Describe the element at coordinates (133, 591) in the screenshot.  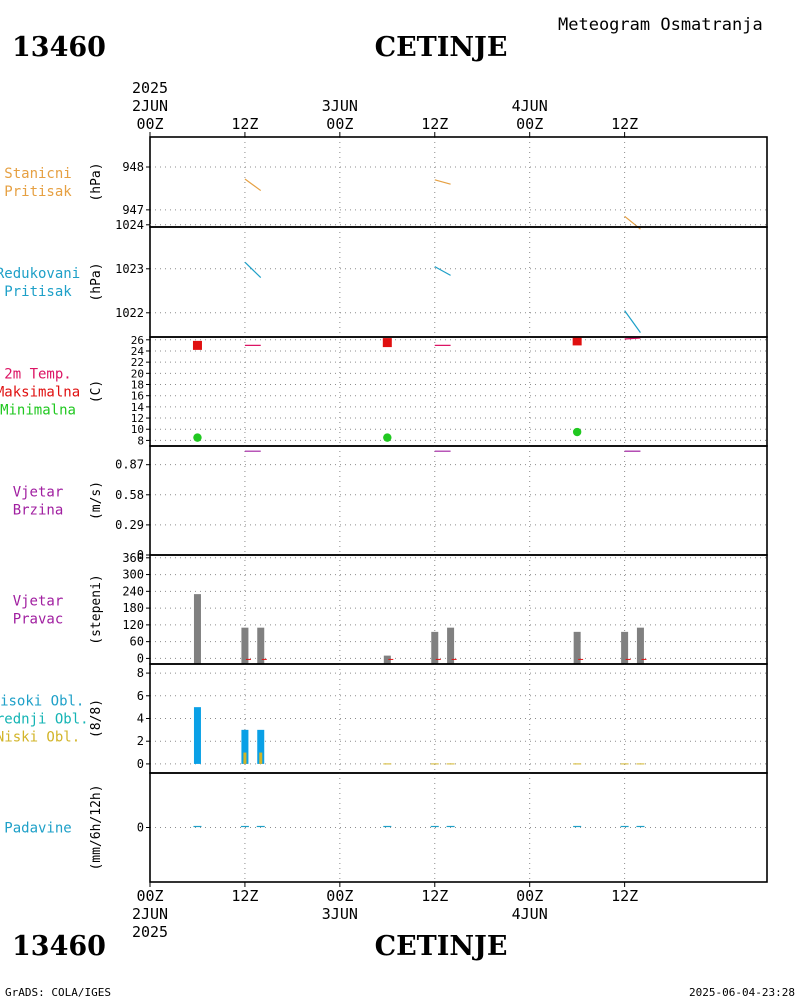
I see `y-tick-label: 240` at that location.